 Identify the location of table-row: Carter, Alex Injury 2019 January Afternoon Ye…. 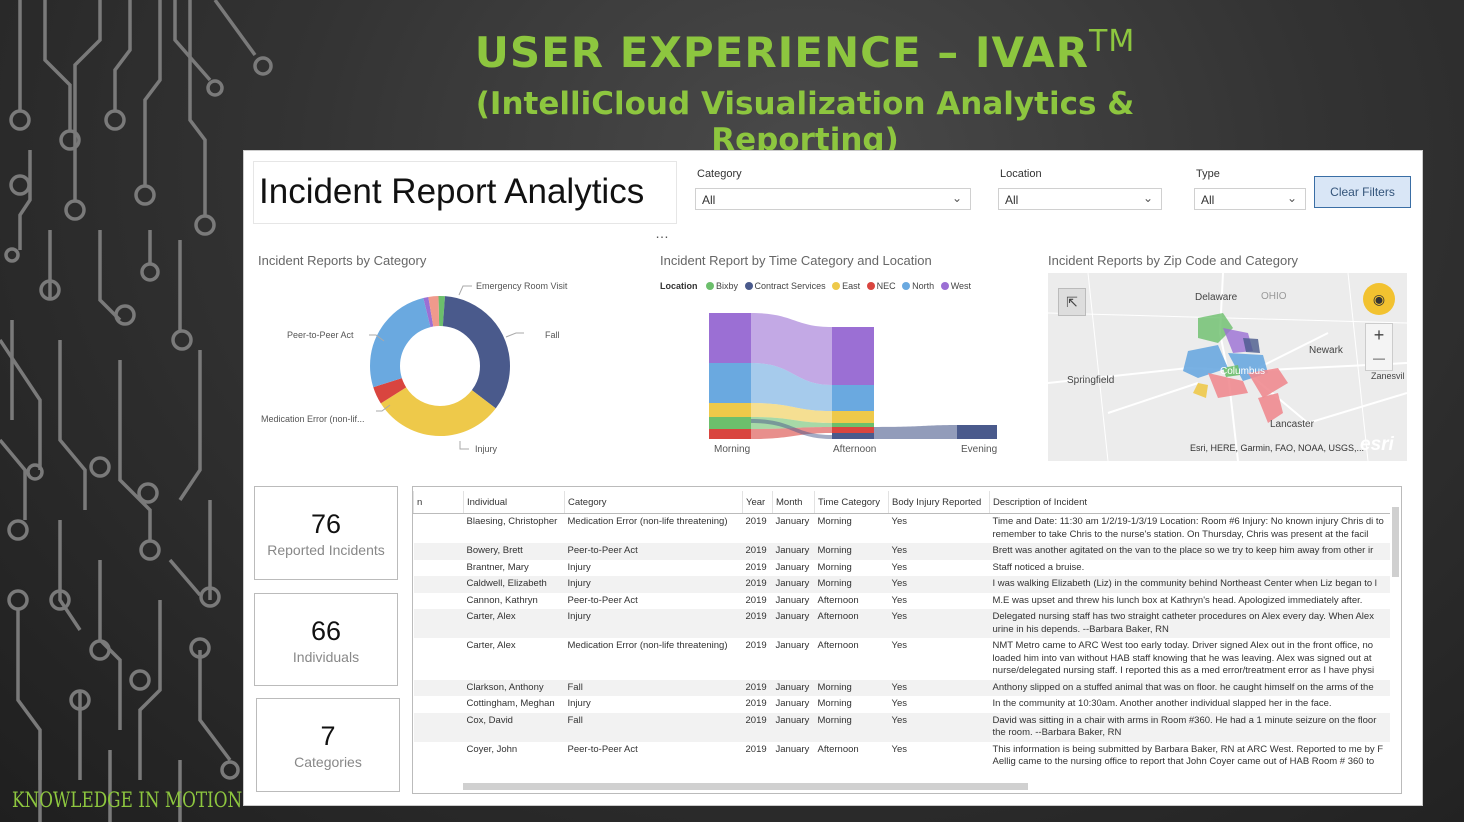
(901, 623).